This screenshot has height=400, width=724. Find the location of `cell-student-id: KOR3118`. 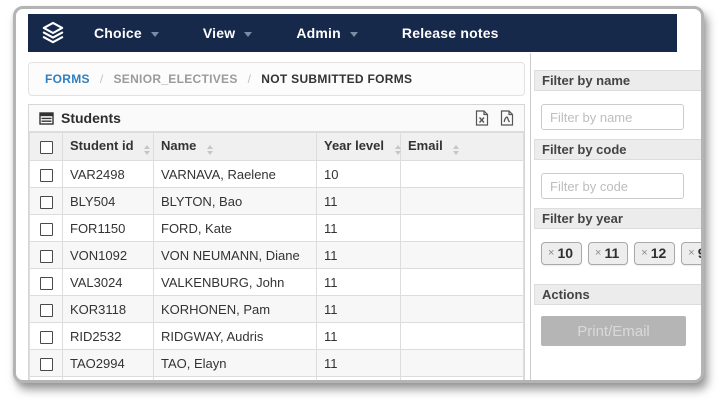

cell-student-id: KOR3118 is located at coordinates (108, 309).